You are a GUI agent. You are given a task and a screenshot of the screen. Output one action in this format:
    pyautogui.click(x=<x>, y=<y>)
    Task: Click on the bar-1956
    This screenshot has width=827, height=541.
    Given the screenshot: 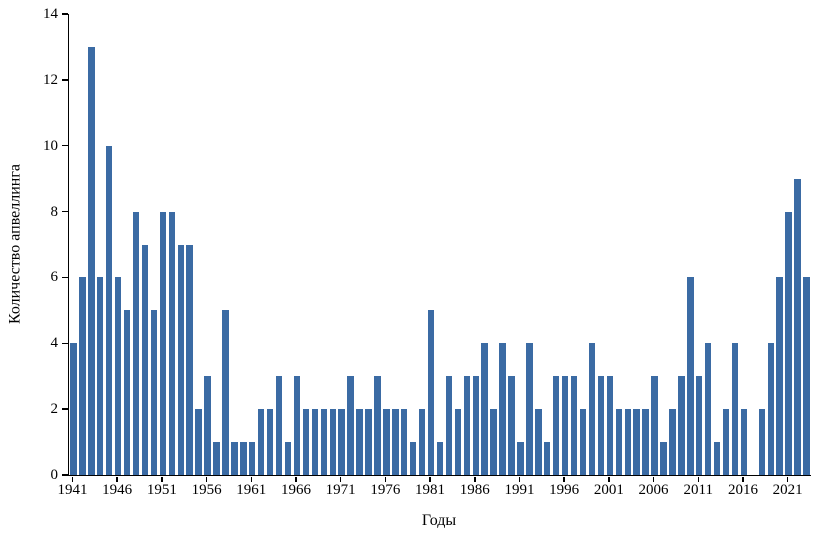 What is the action you would take?
    pyautogui.click(x=207, y=425)
    